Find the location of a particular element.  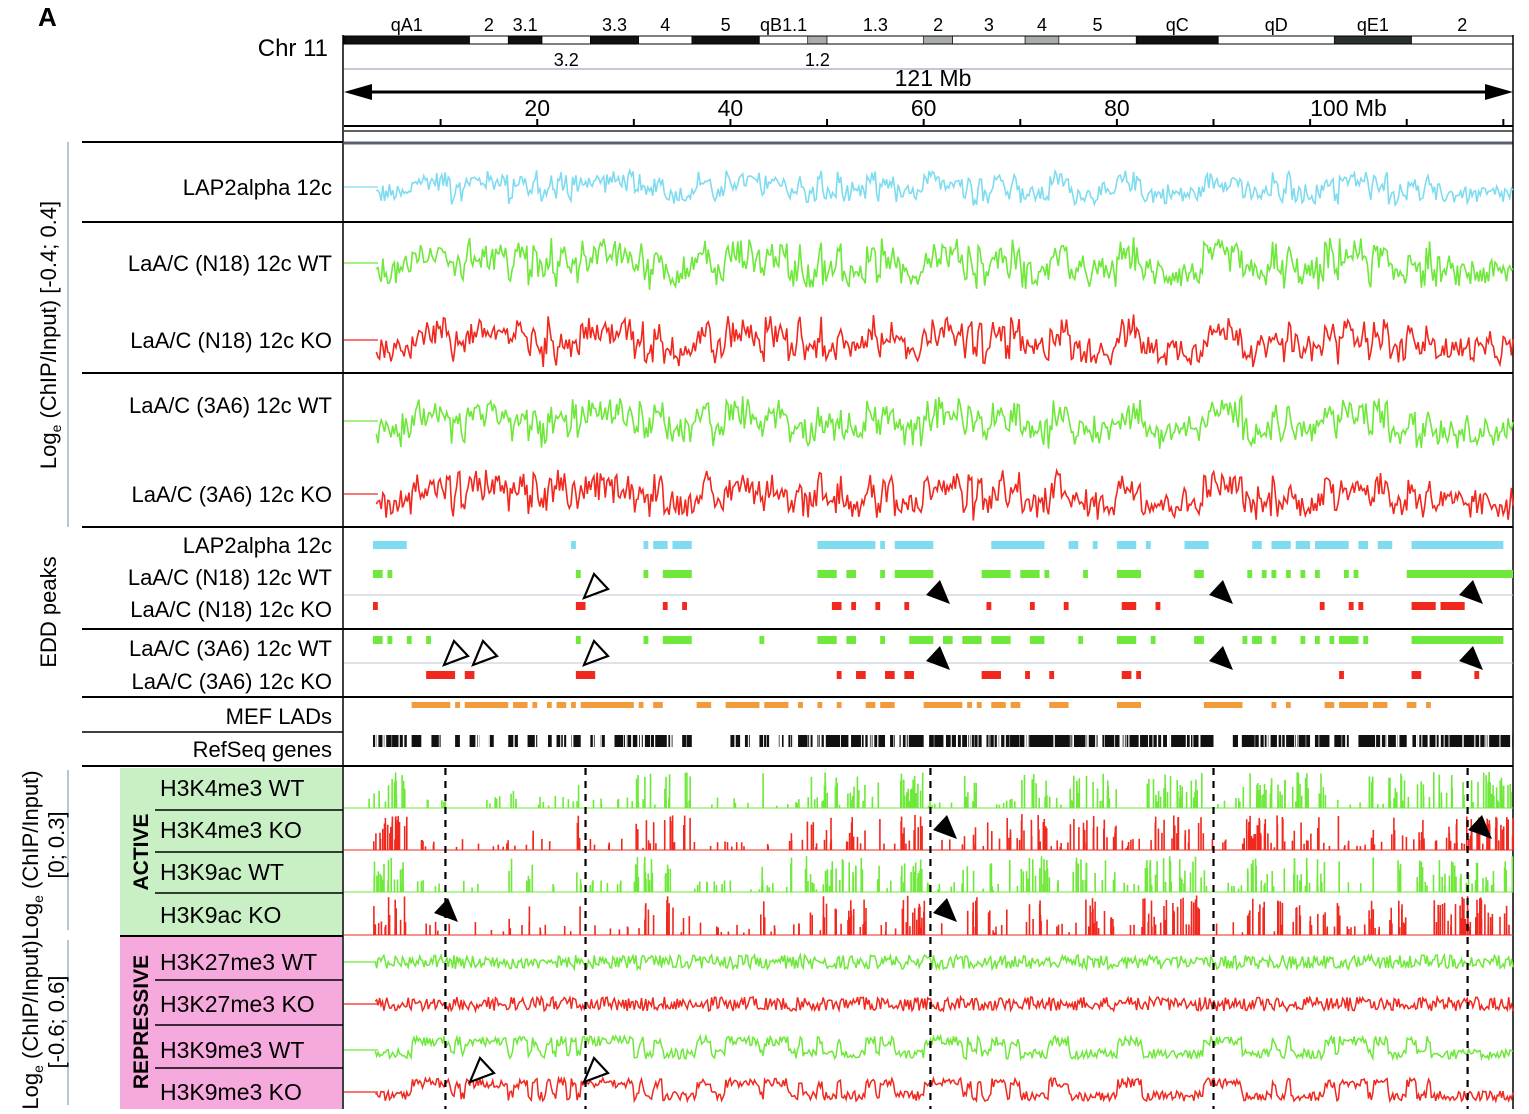

tick-label-2: 60 is located at coordinates (924, 108).